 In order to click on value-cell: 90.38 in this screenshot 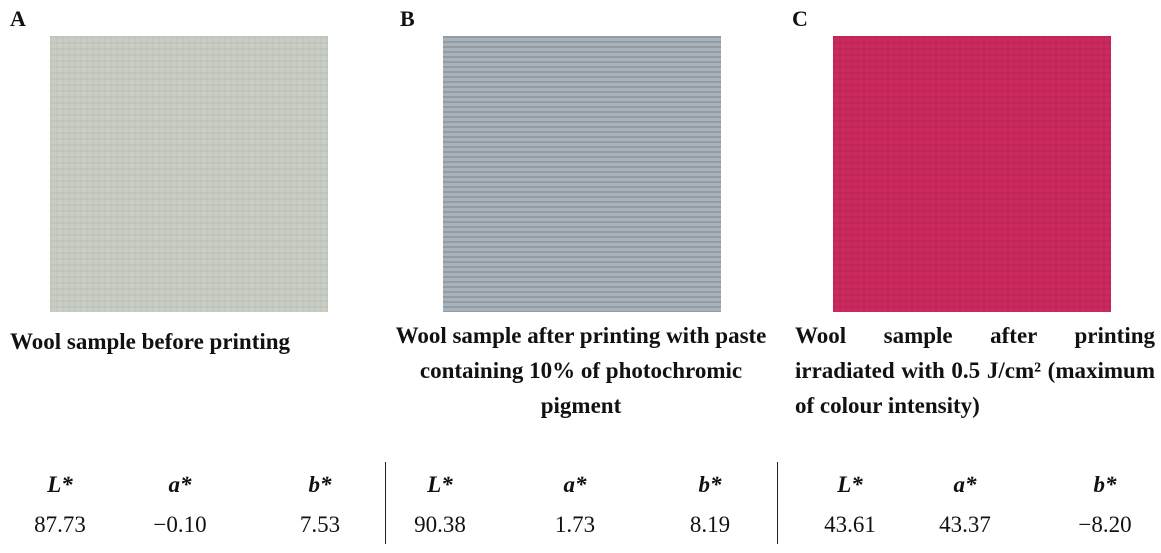, I will do `click(440, 524)`.